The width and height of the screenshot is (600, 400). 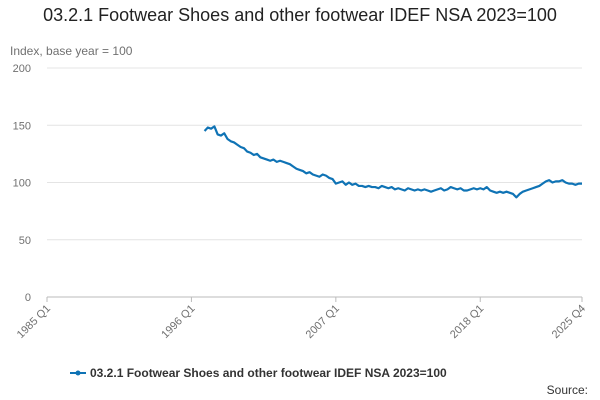 I want to click on y-tick-label: 150, so click(x=22, y=126).